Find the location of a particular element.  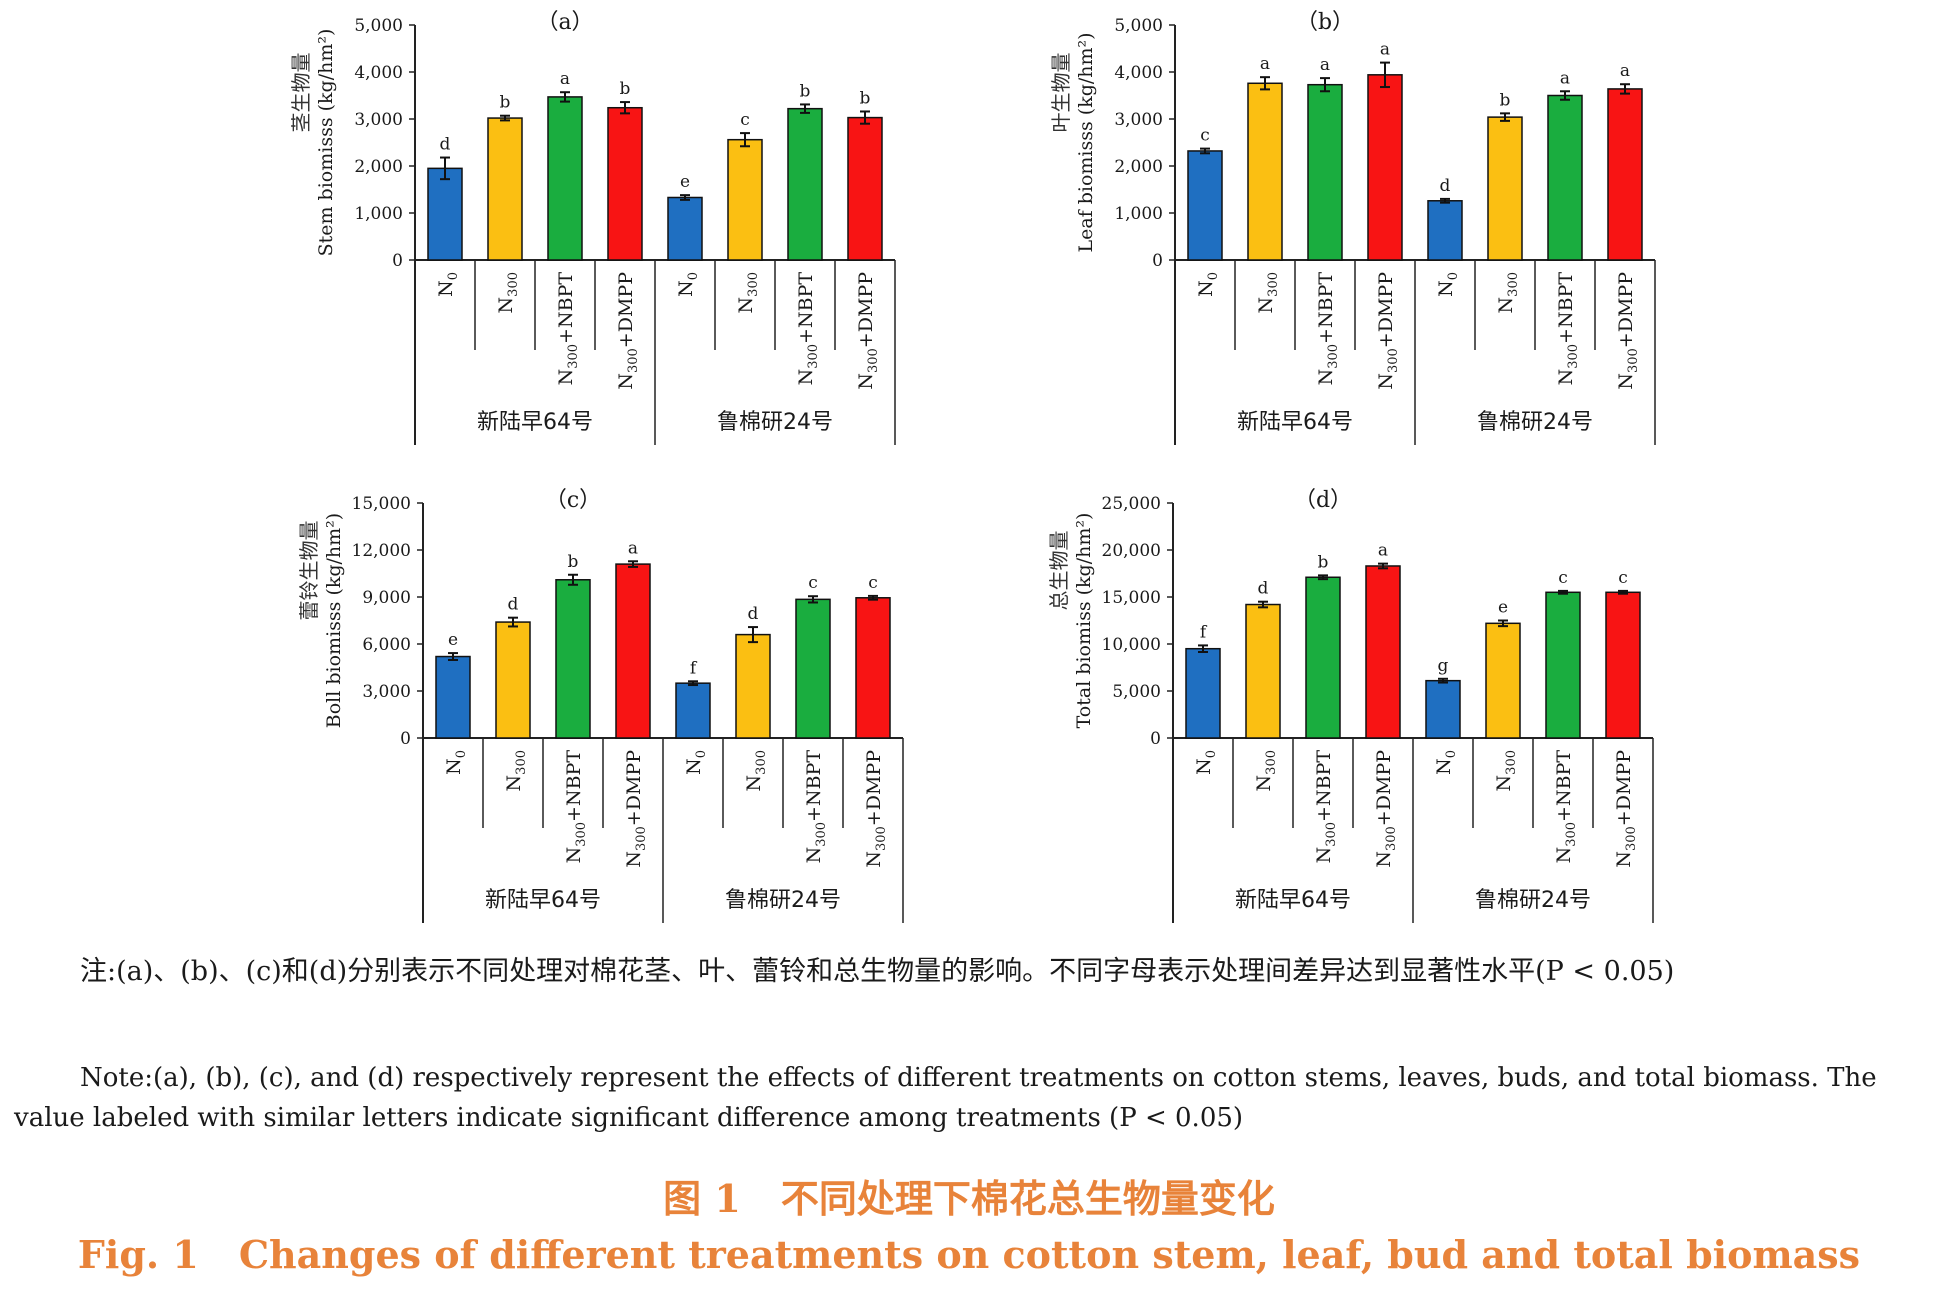

y-axis-label-zh: 总生物量 is located at coordinates (1059, 571).